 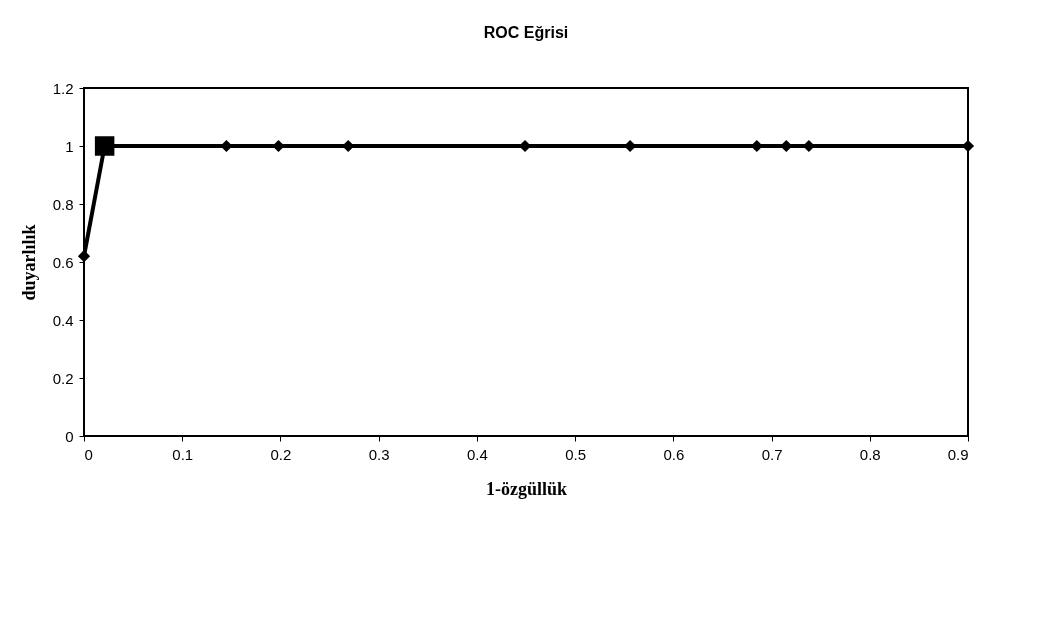 I want to click on y-tick-label: 1, so click(x=69, y=146).